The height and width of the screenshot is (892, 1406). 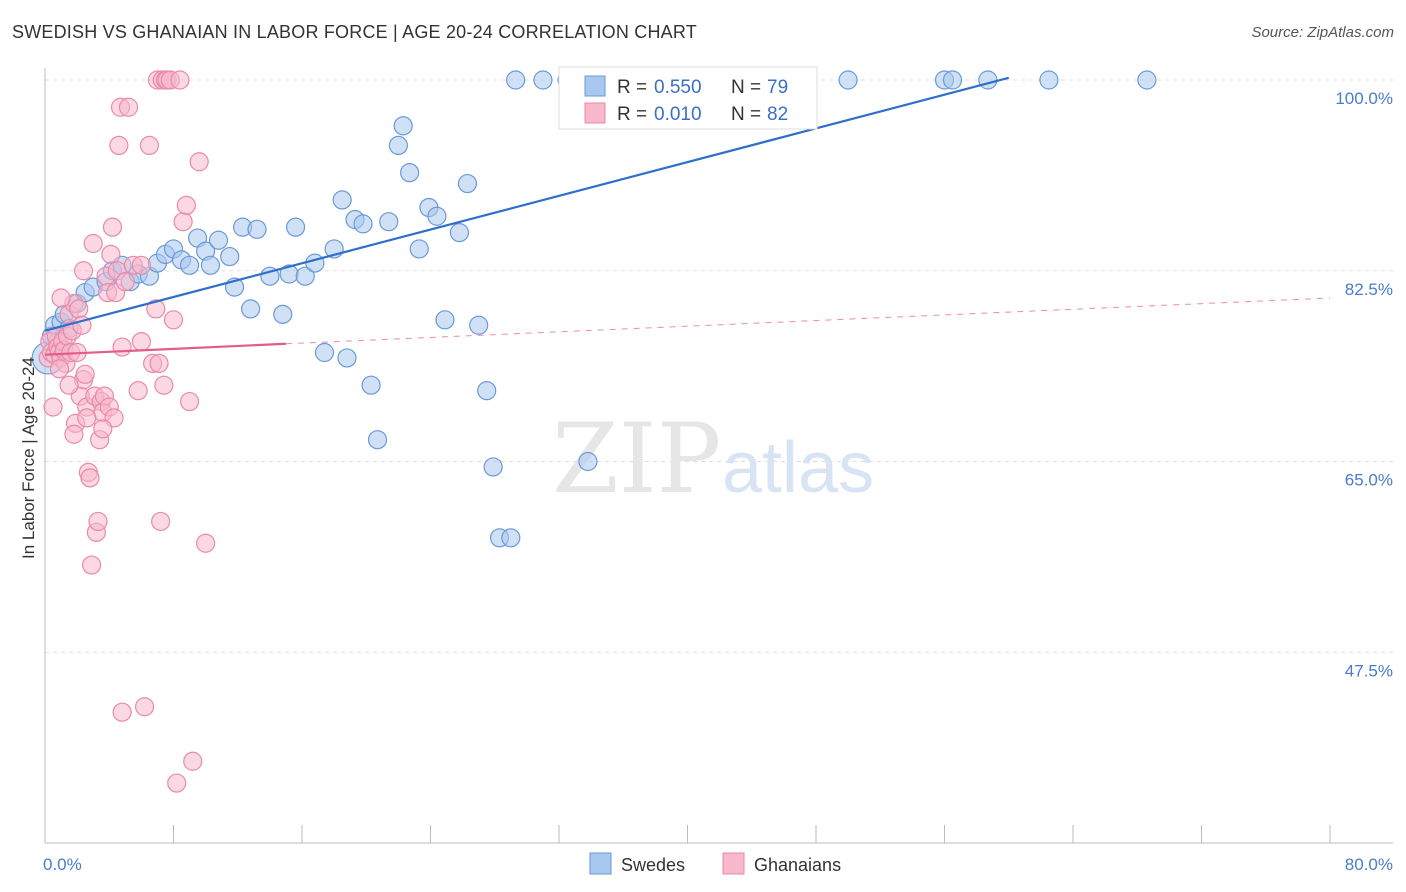 What do you see at coordinates (653, 865) in the screenshot?
I see `bottom-legend-label-swedes: Swedes` at bounding box center [653, 865].